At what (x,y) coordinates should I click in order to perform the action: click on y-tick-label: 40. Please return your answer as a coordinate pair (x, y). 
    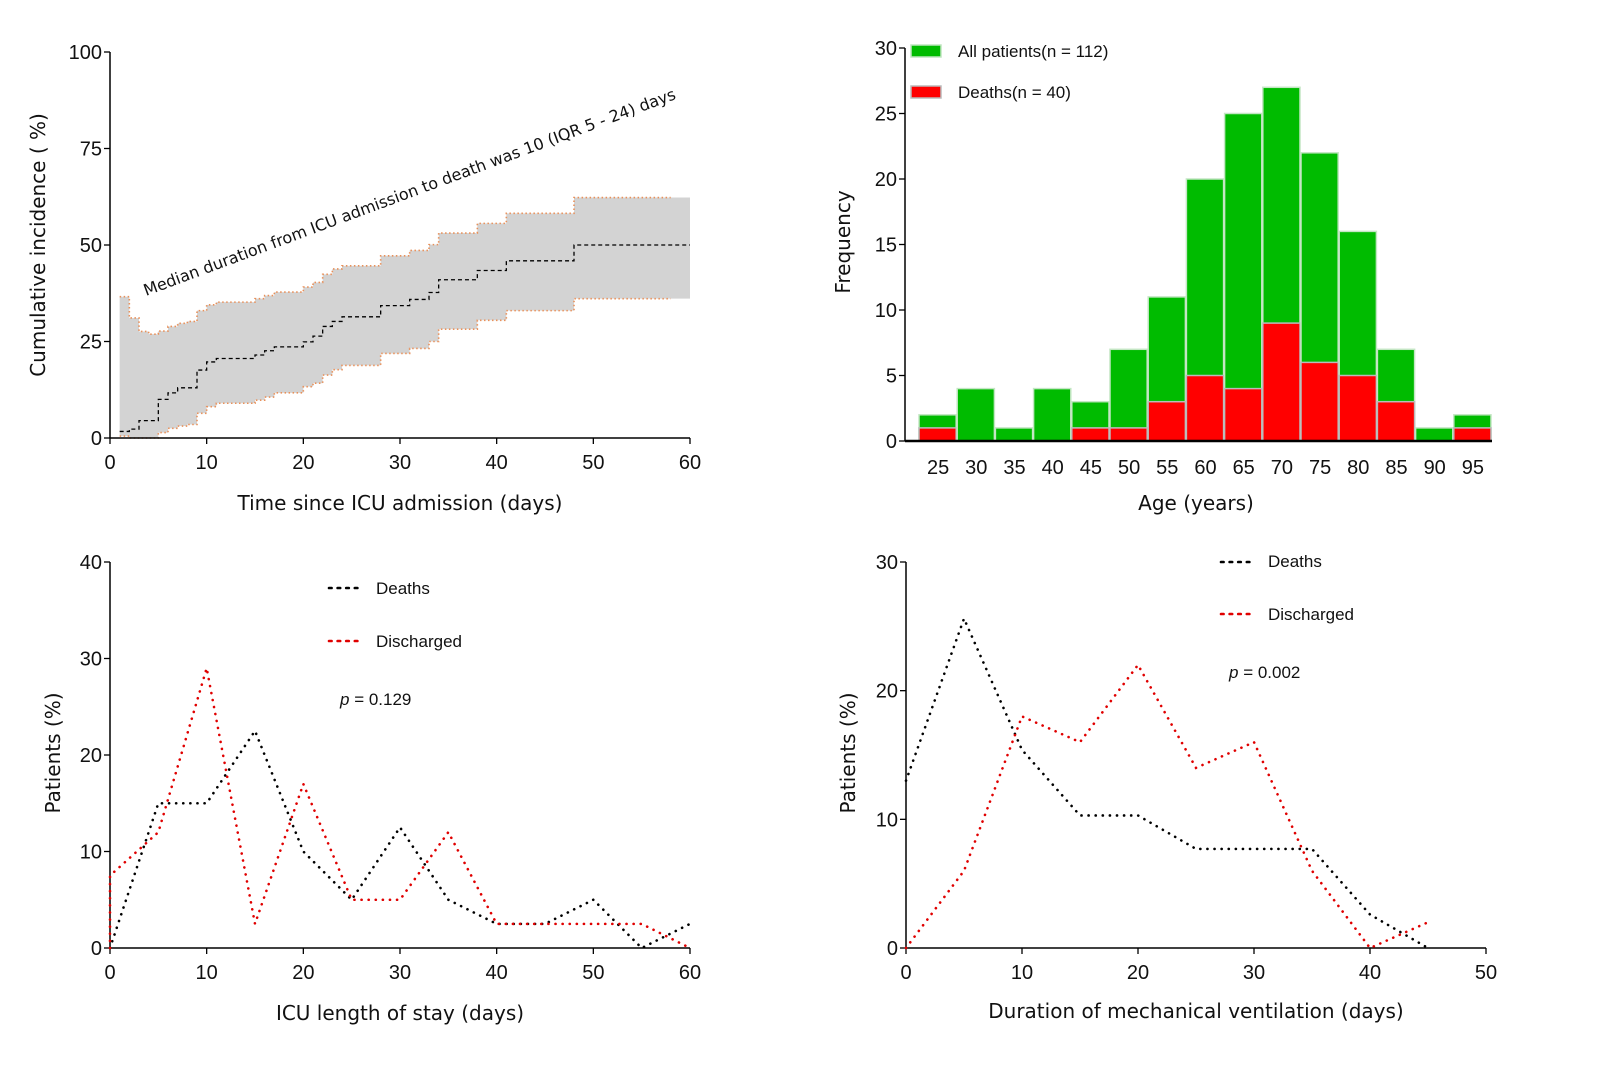
    Looking at the image, I should click on (91, 563).